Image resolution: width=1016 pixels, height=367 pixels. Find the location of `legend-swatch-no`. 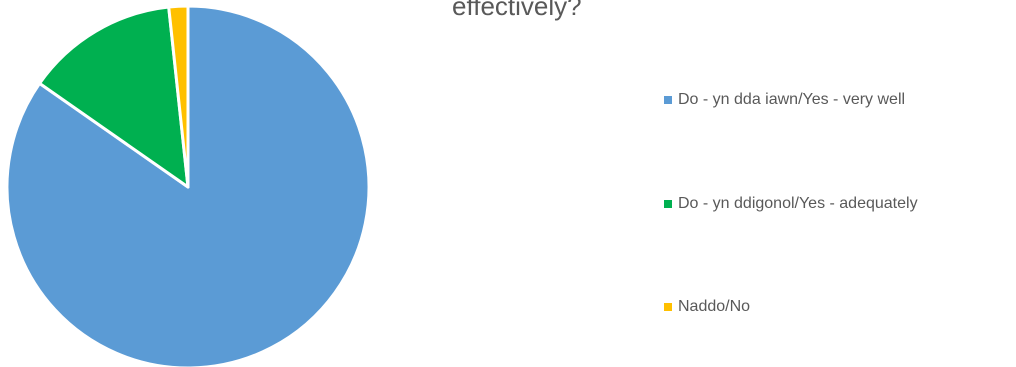

legend-swatch-no is located at coordinates (668, 307).